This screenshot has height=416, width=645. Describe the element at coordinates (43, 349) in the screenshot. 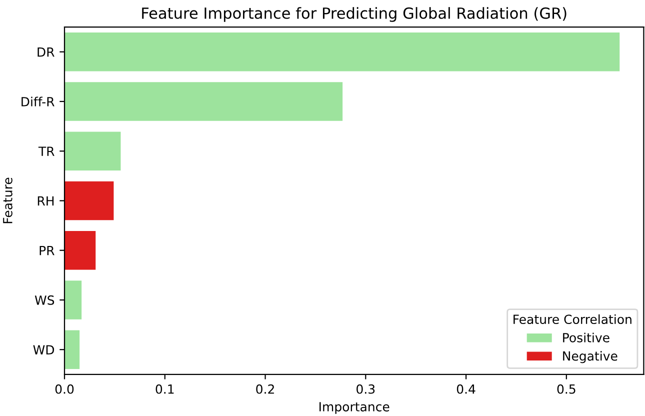

I see `y-tick-label: WD` at that location.